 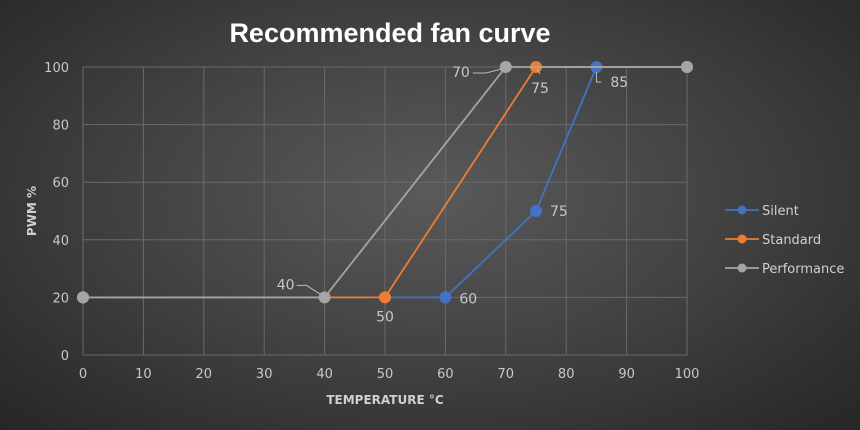 What do you see at coordinates (742, 210) in the screenshot?
I see `legend-marker-silent` at bounding box center [742, 210].